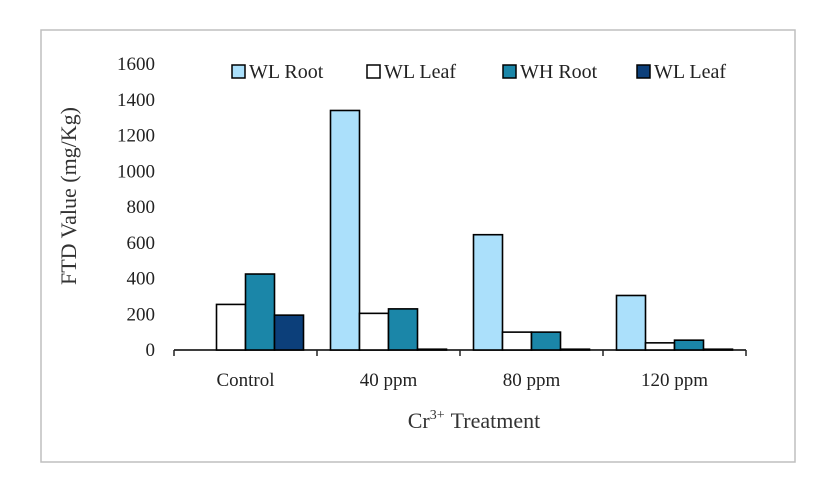 Image resolution: width=818 pixels, height=480 pixels. What do you see at coordinates (141, 243) in the screenshot?
I see `y-tick-label: 600` at bounding box center [141, 243].